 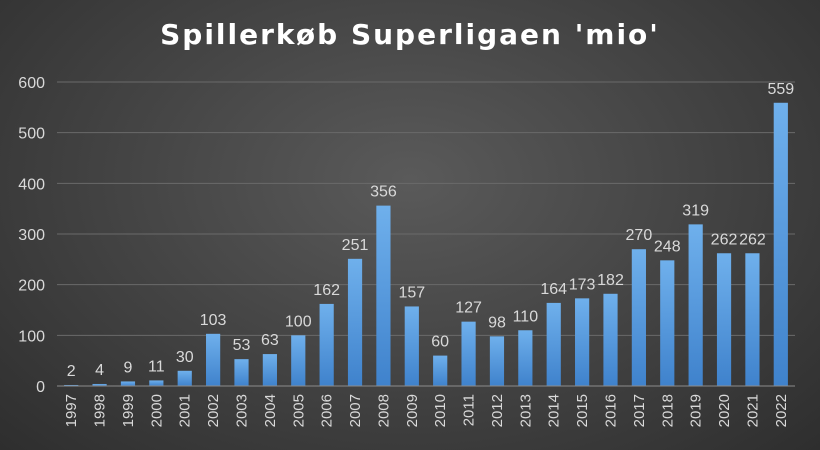 What do you see at coordinates (383, 192) in the screenshot?
I see `data-label: 356` at bounding box center [383, 192].